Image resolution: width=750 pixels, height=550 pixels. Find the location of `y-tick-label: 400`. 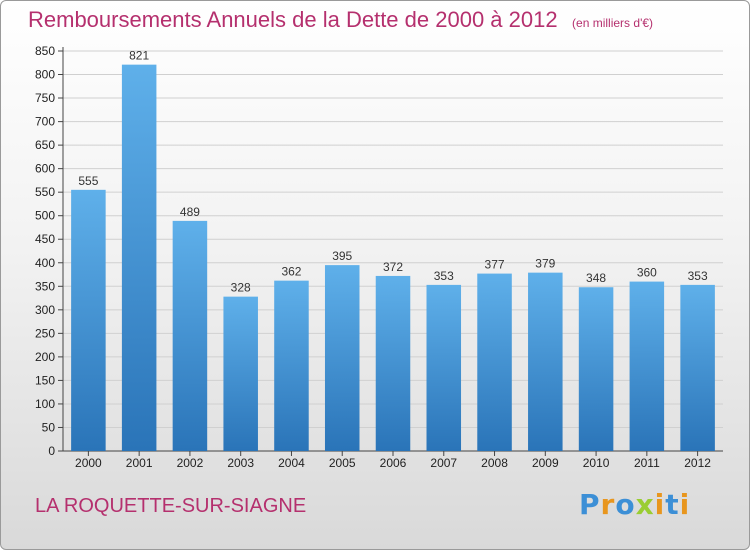

y-tick-label: 400 is located at coordinates (45, 263).